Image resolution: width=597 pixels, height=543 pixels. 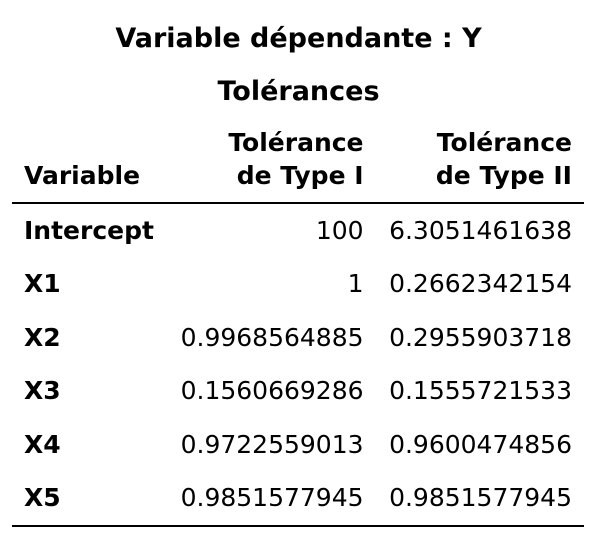 What do you see at coordinates (272, 391) in the screenshot?
I see `cell-type1: 0.1560669286` at bounding box center [272, 391].